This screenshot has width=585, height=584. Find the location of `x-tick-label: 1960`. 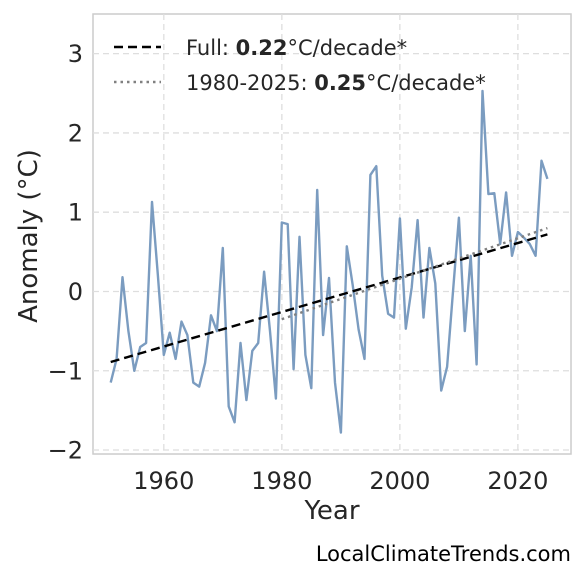

x-tick-label: 1960 is located at coordinates (163, 481).